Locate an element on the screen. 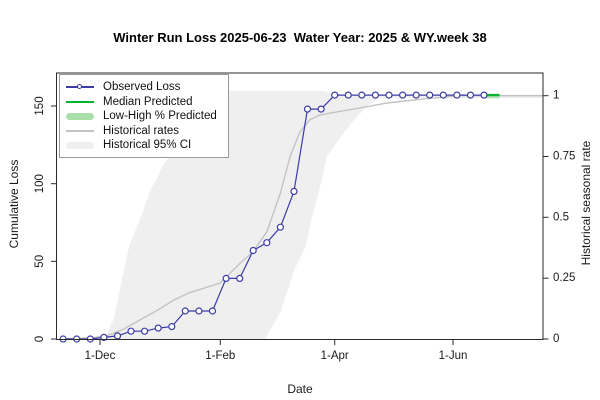 The height and width of the screenshot is (400, 600). y-tick-label-right: 0.5 is located at coordinates (561, 217).